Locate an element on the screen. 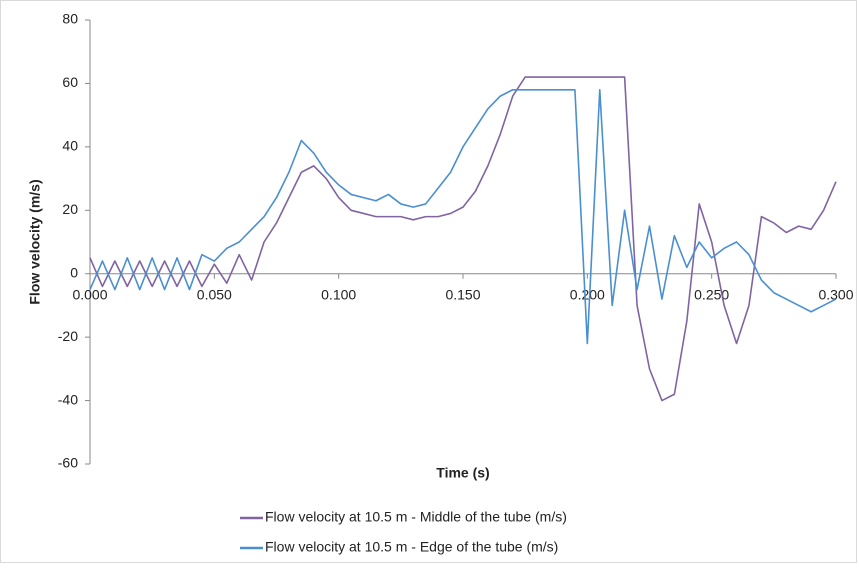 Image resolution: width=859 pixels, height=570 pixels. y-tick-label: -20 is located at coordinates (68, 336).